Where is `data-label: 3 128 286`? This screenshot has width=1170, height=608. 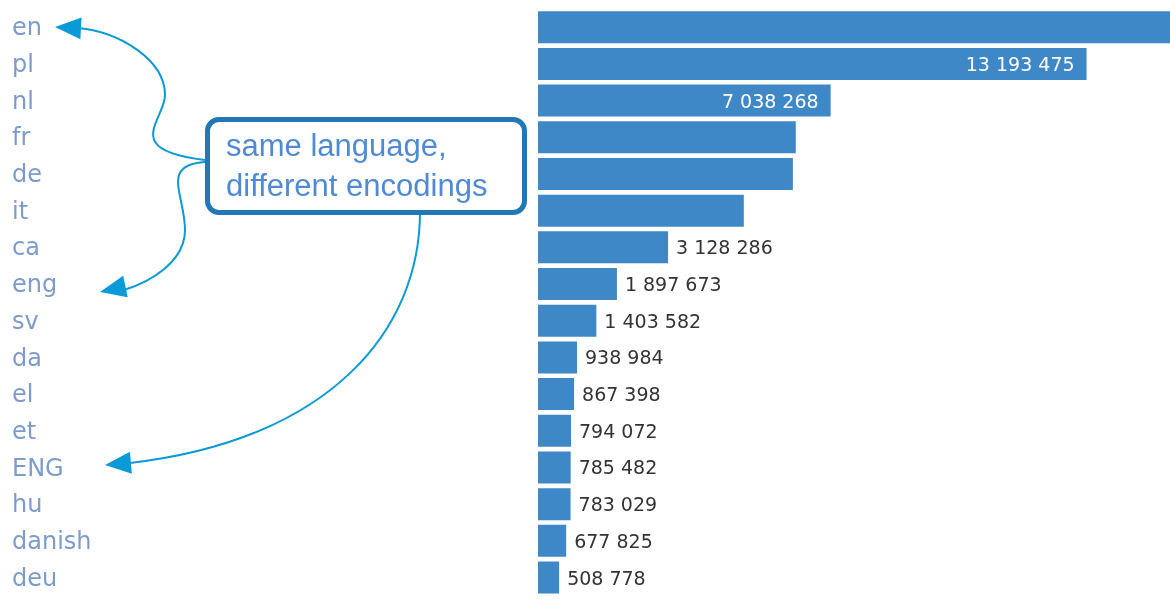 data-label: 3 128 286 is located at coordinates (724, 247).